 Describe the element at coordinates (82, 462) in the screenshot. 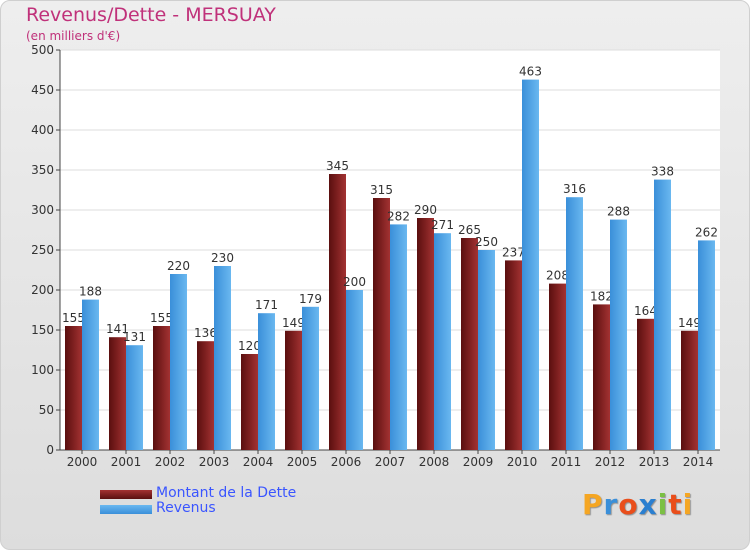

I see `x-tick-label: 2000` at that location.